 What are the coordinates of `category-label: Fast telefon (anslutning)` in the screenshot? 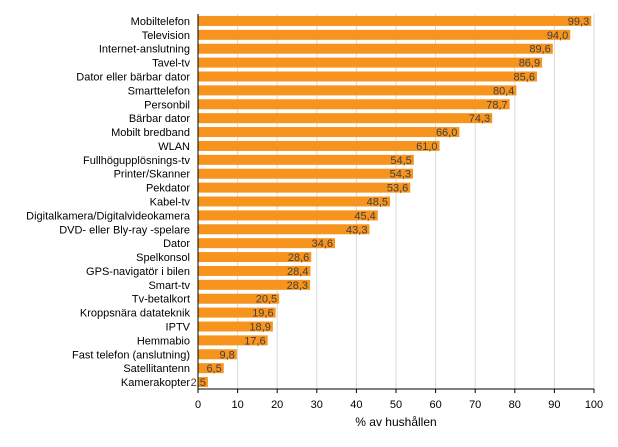 It's located at (131, 355).